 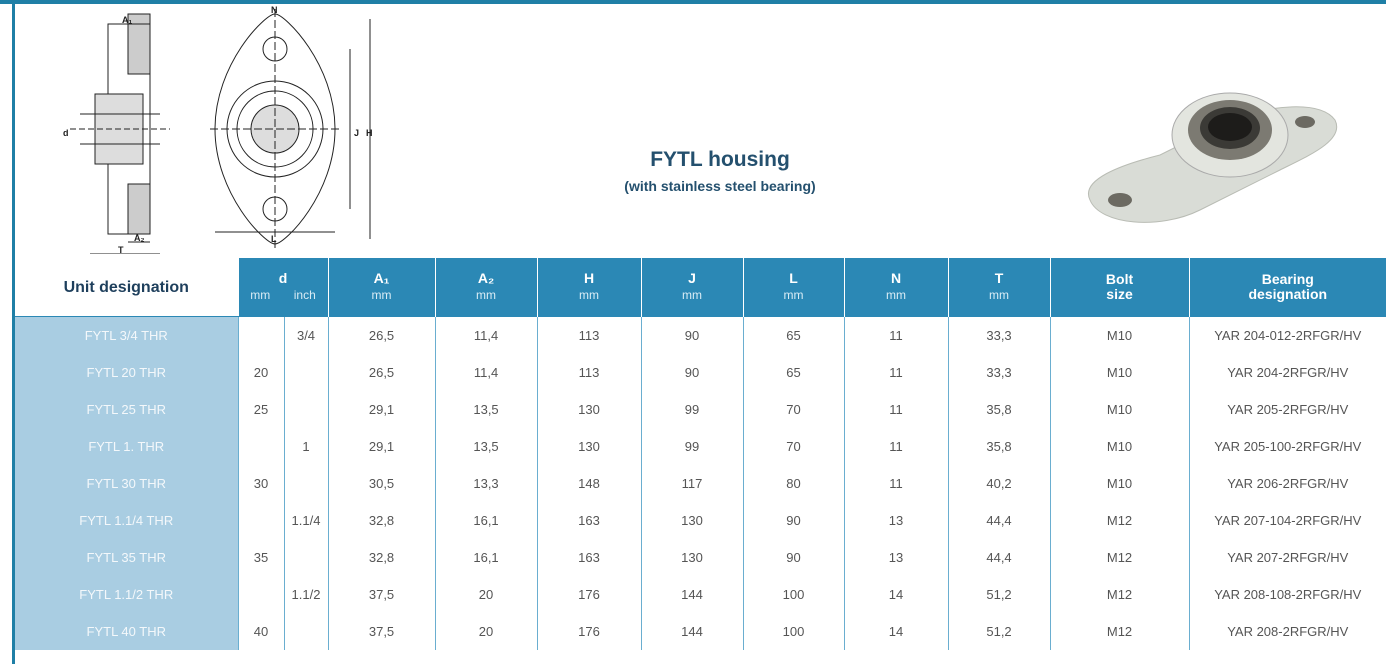 I want to click on column-name: L, so click(x=793, y=278).